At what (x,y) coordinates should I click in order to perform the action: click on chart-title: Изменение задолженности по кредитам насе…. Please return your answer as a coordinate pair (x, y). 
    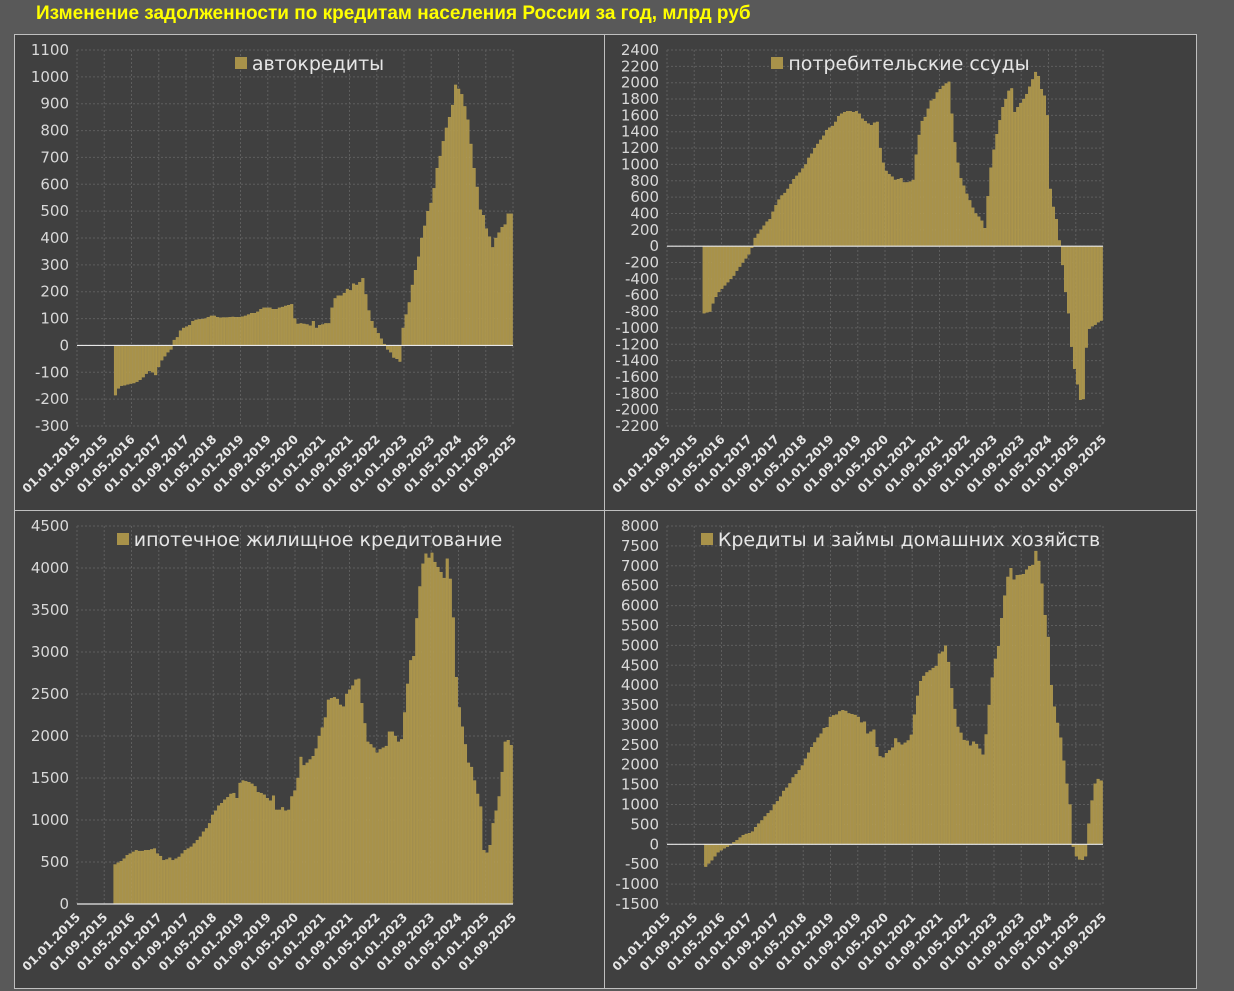
    Looking at the image, I should click on (393, 13).